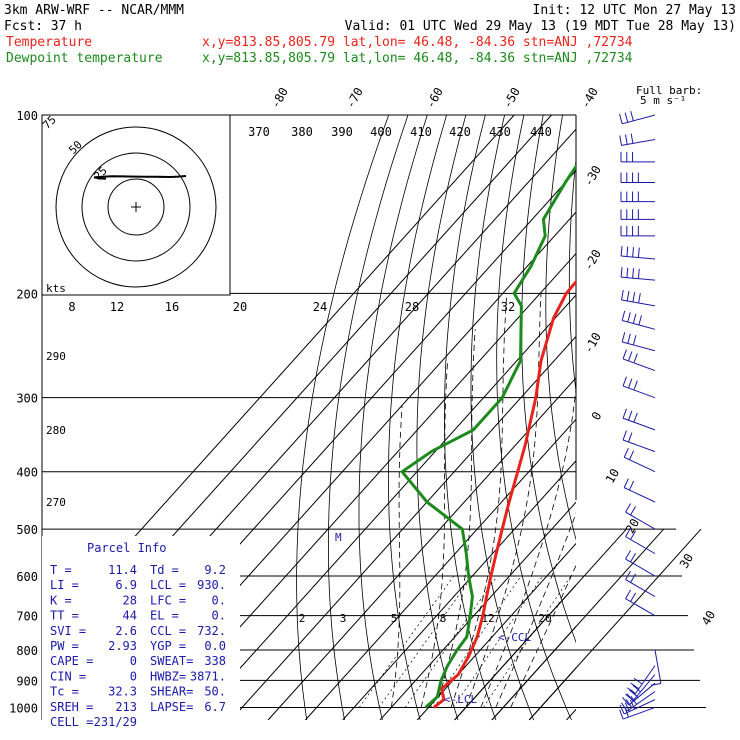 This screenshot has width=740, height=740. Describe the element at coordinates (126, 548) in the screenshot. I see `parcel-info-title: Parcel Info` at that location.